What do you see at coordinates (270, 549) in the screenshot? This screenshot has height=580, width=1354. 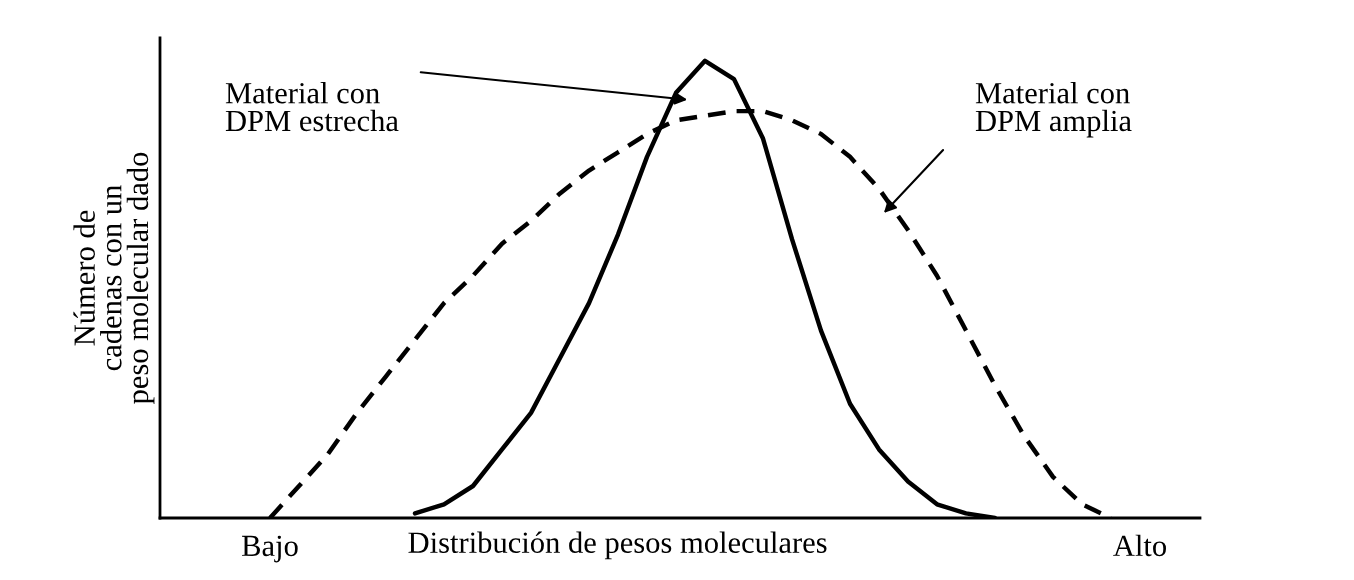 I see `x-tick-label: Bajo` at bounding box center [270, 549].